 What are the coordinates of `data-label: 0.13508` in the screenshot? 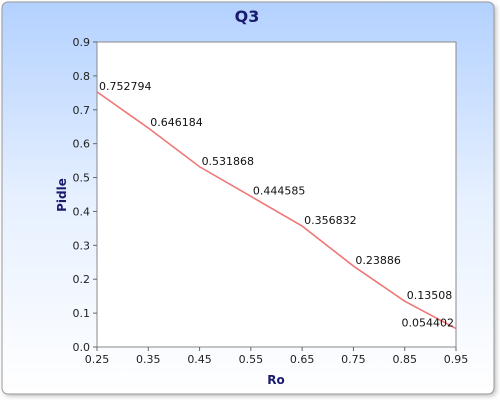 It's located at (430, 295).